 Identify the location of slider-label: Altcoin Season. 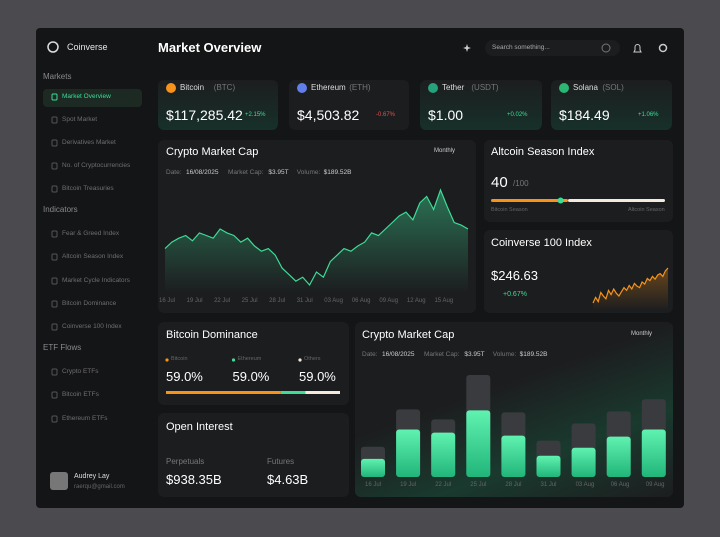
(646, 210).